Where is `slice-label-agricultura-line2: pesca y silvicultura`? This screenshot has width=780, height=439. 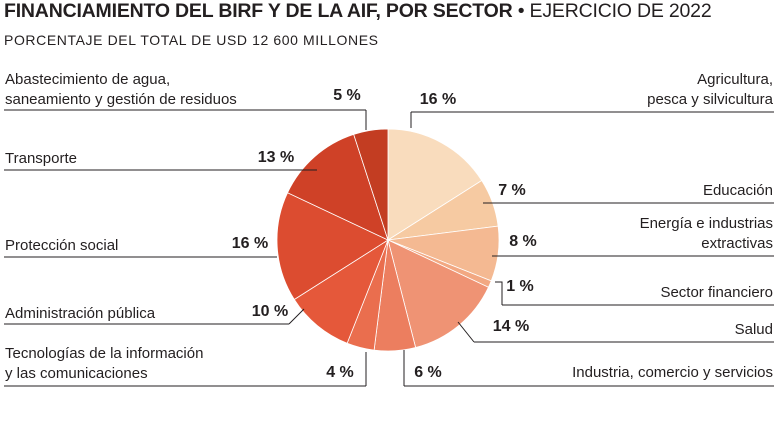
slice-label-agricultura-line2: pesca y silvicultura is located at coordinates (710, 99).